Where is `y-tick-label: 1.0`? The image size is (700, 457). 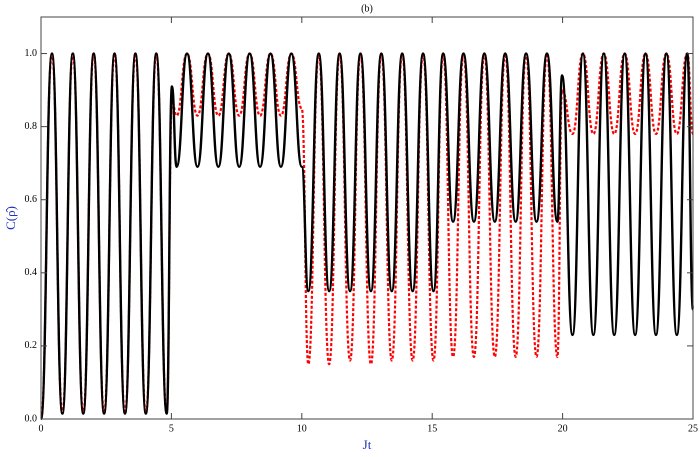
y-tick-label: 1.0 is located at coordinates (31, 53).